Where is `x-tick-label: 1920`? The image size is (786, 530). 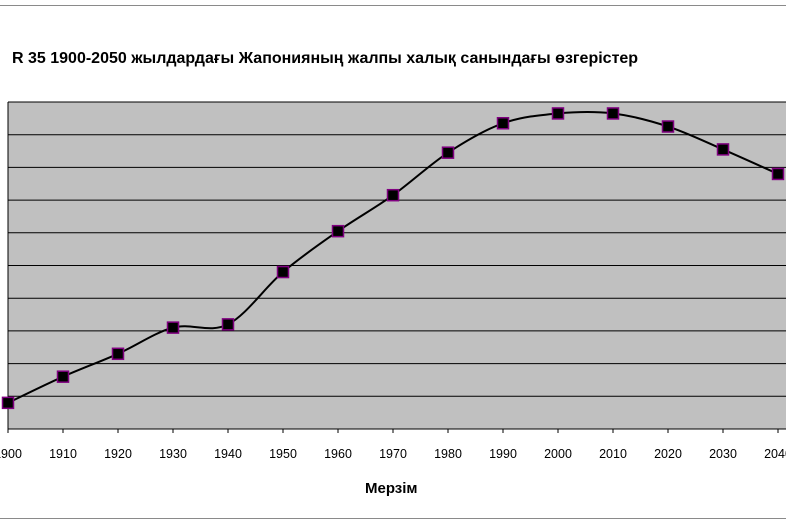
x-tick-label: 1920 is located at coordinates (118, 454).